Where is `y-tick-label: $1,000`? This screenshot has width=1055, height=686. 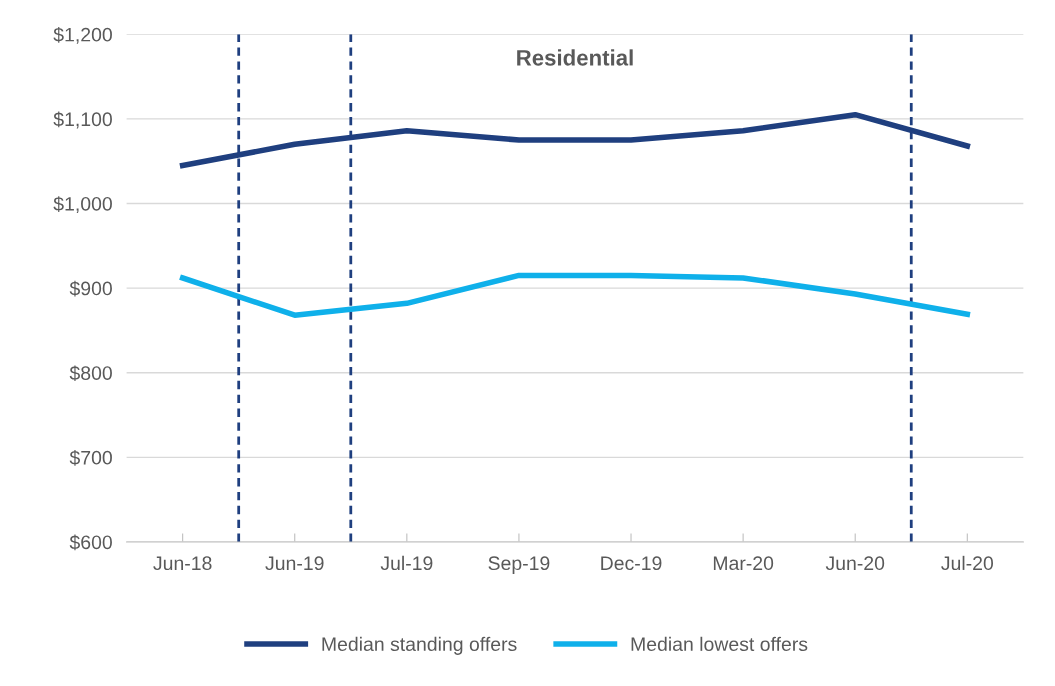 y-tick-label: $1,000 is located at coordinates (82, 205).